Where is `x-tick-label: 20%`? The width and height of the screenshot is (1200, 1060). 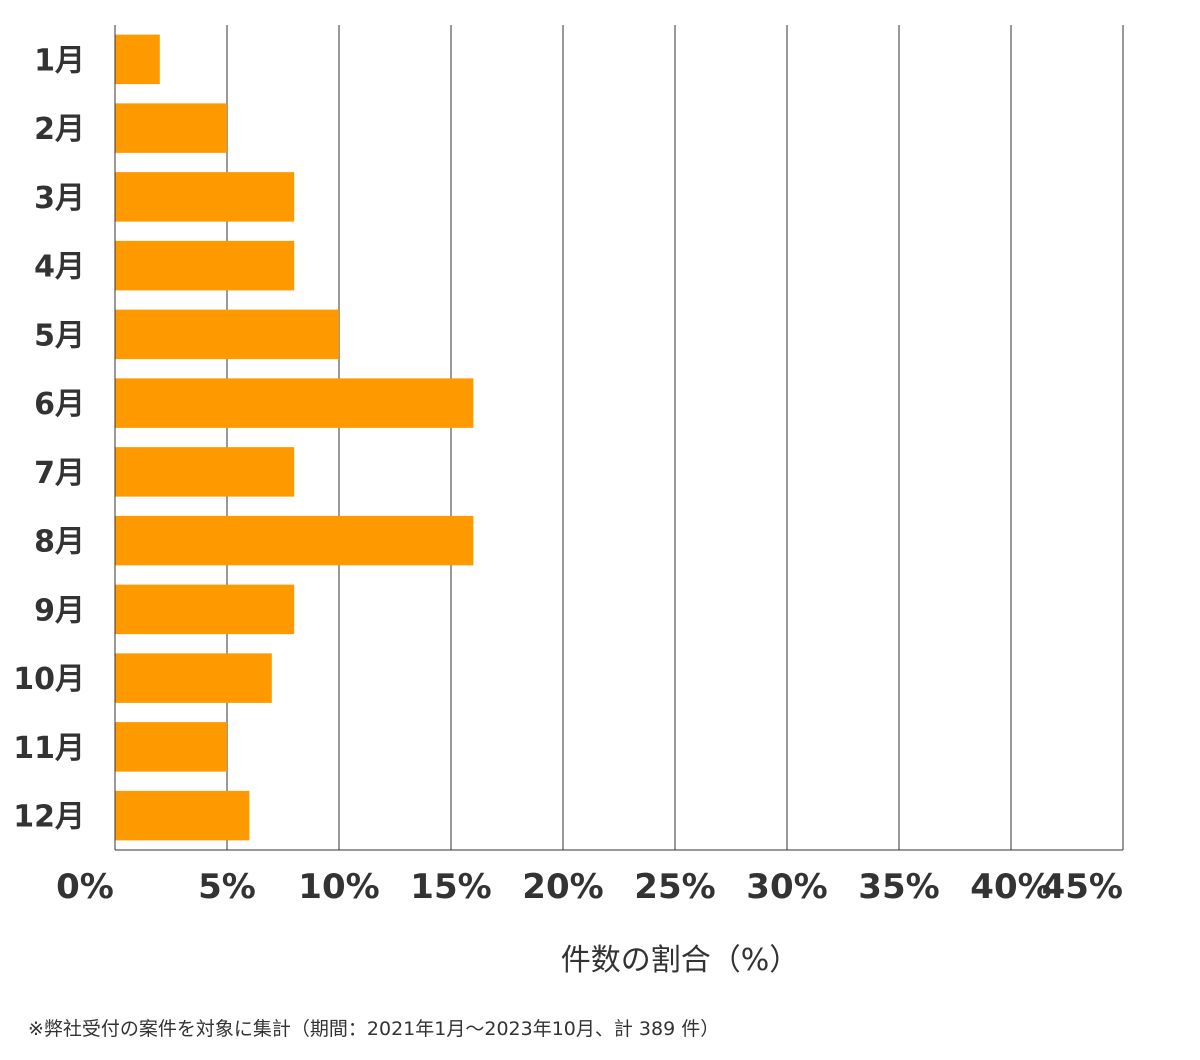 x-tick-label: 20% is located at coordinates (562, 887).